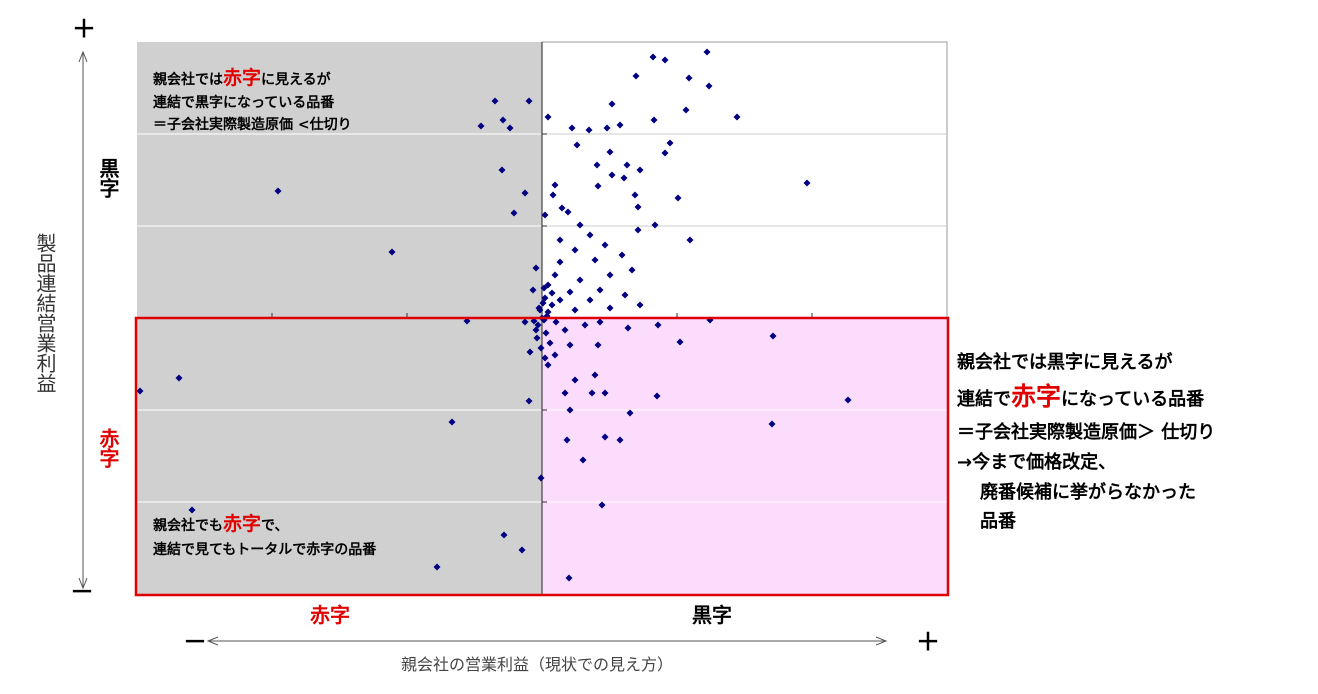  I want to click on note: ＝子会社実際製造原価＞ 仕切り, so click(1086, 432).